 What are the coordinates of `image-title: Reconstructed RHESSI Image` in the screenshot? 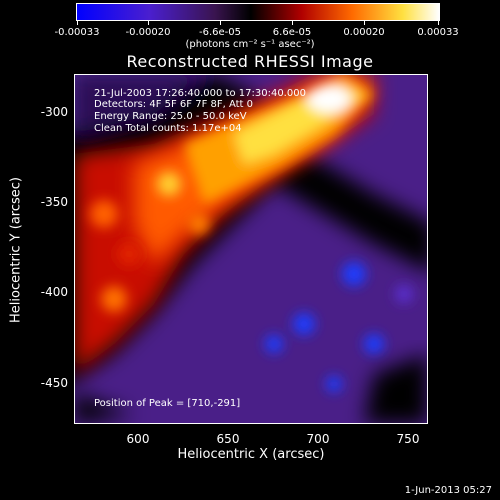 It's located at (250, 61).